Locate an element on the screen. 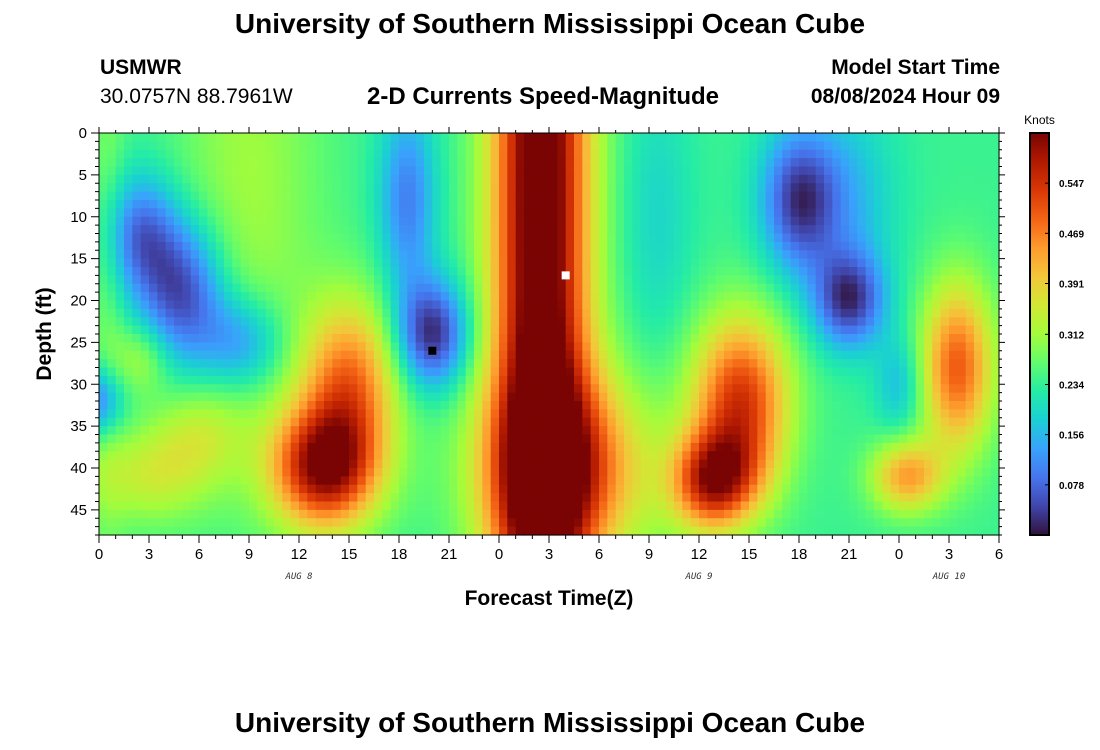  colorbar-title: Knots is located at coordinates (1039, 120).